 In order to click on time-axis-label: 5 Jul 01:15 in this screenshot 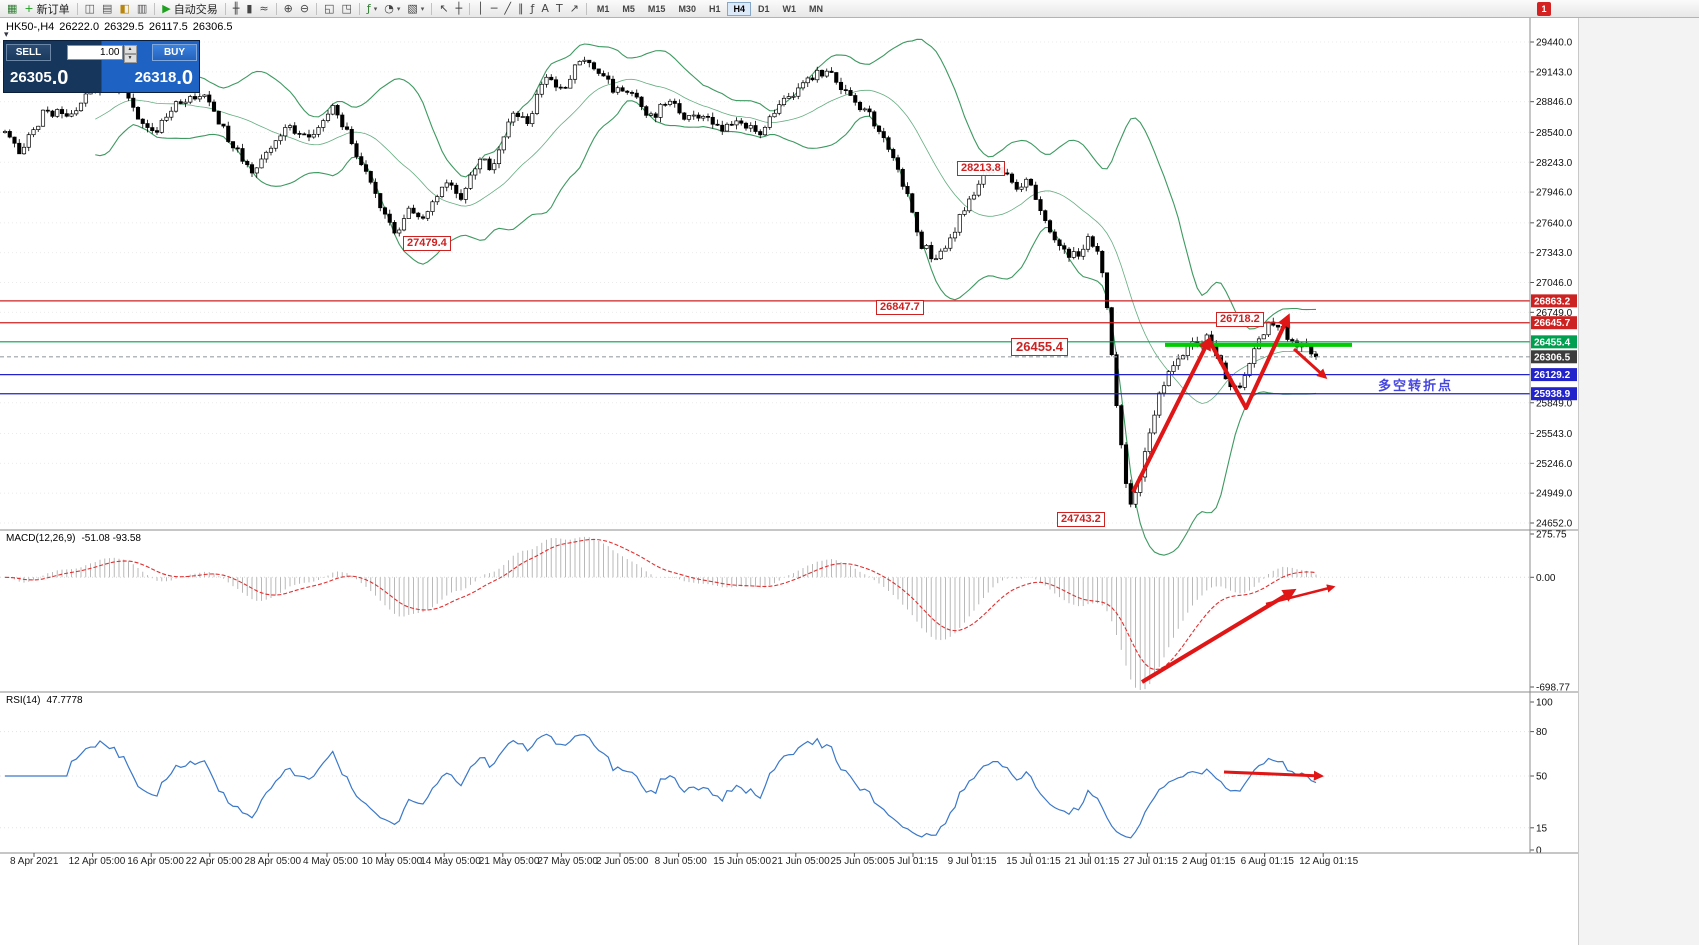, I will do `click(913, 861)`.